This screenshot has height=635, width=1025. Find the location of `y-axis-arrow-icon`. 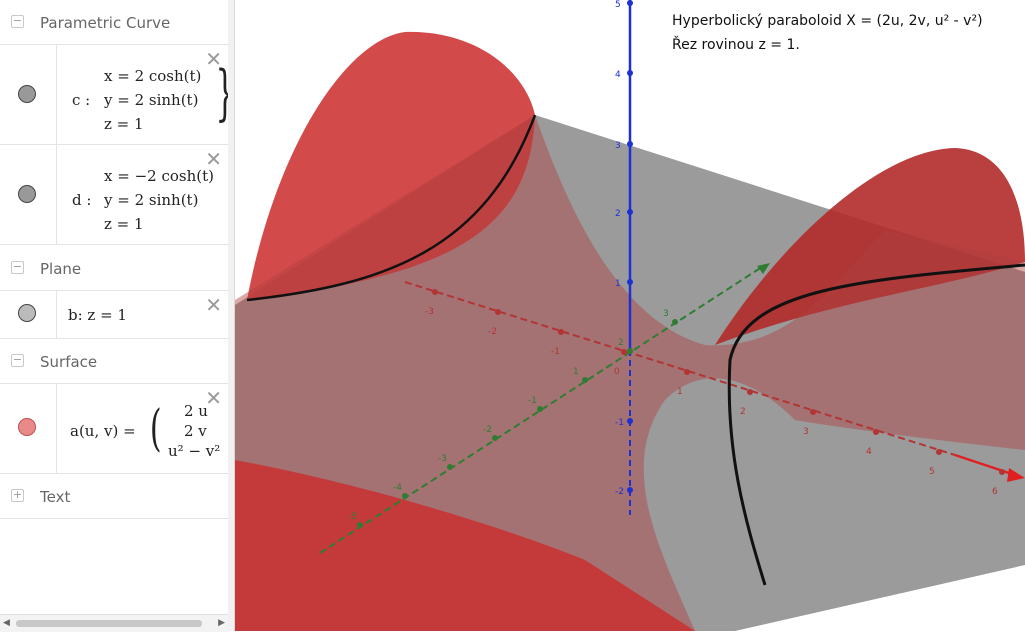

y-axis-arrow-icon is located at coordinates (763, 268).